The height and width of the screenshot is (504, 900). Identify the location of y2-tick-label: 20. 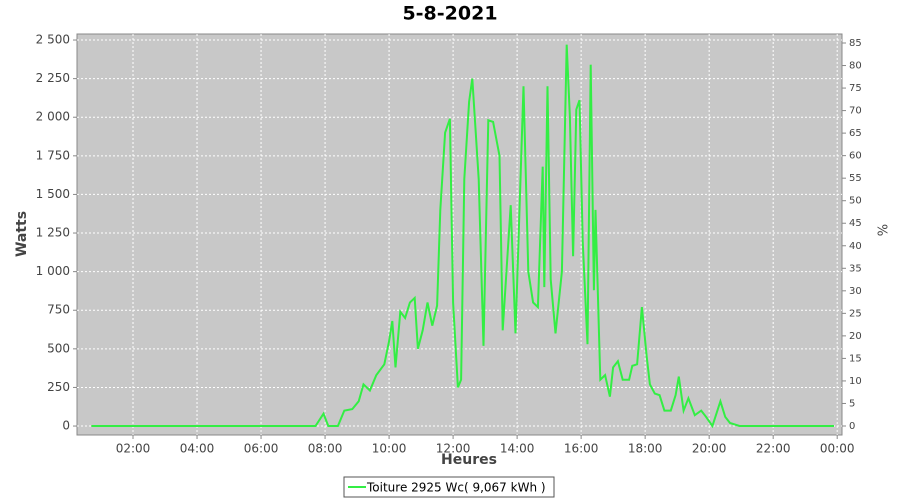
(855, 336).